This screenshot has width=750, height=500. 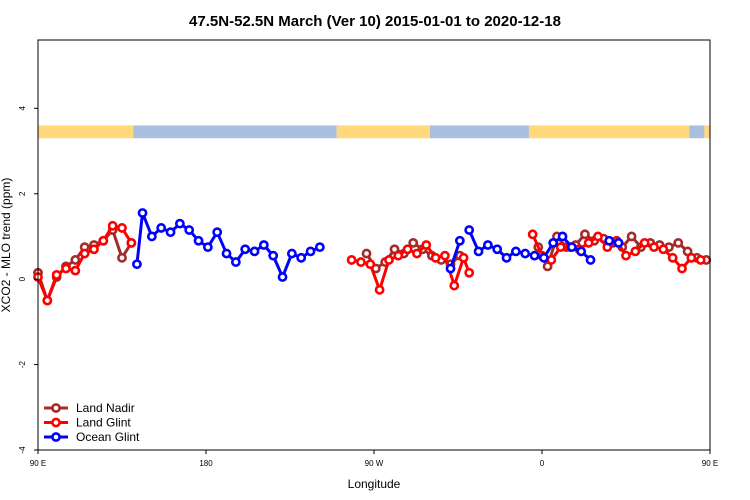 I want to click on legend-item-ocean-glint: Ocean Glint, so click(x=92, y=437).